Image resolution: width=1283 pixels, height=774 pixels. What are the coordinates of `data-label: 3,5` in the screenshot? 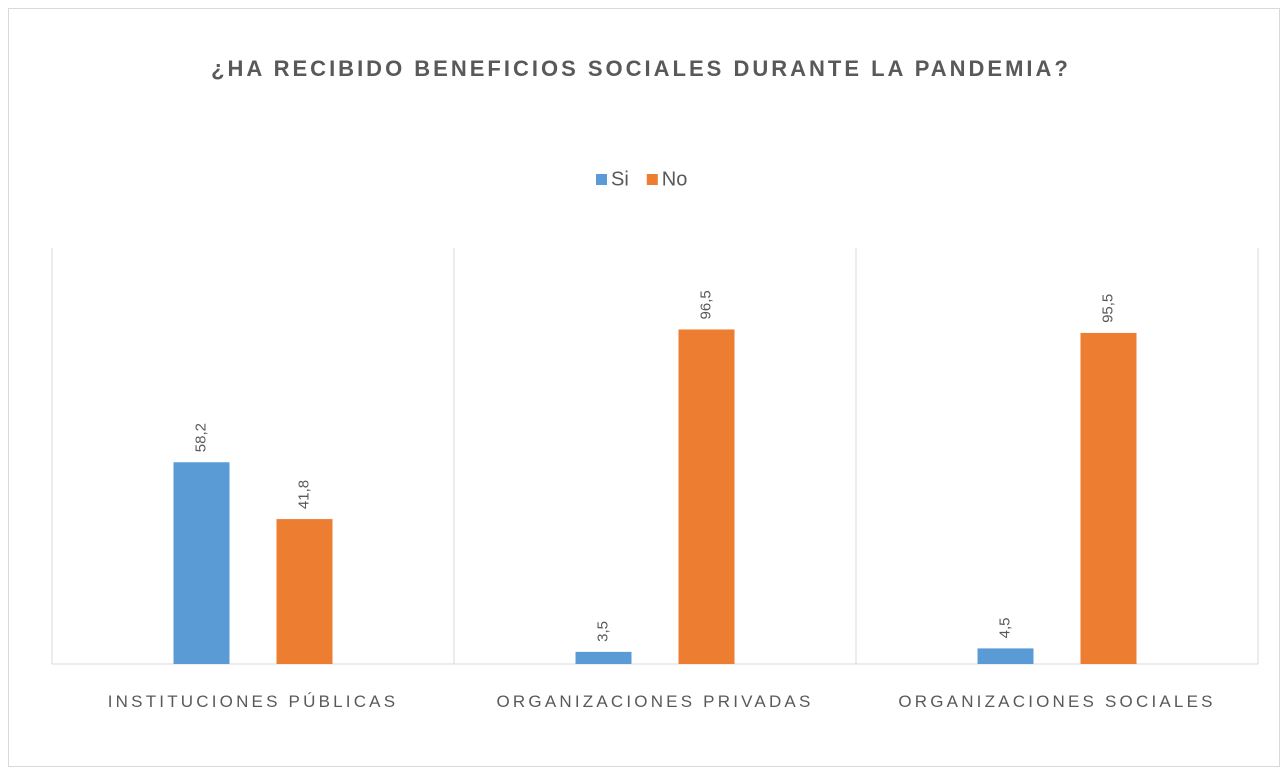 It's located at (602, 631).